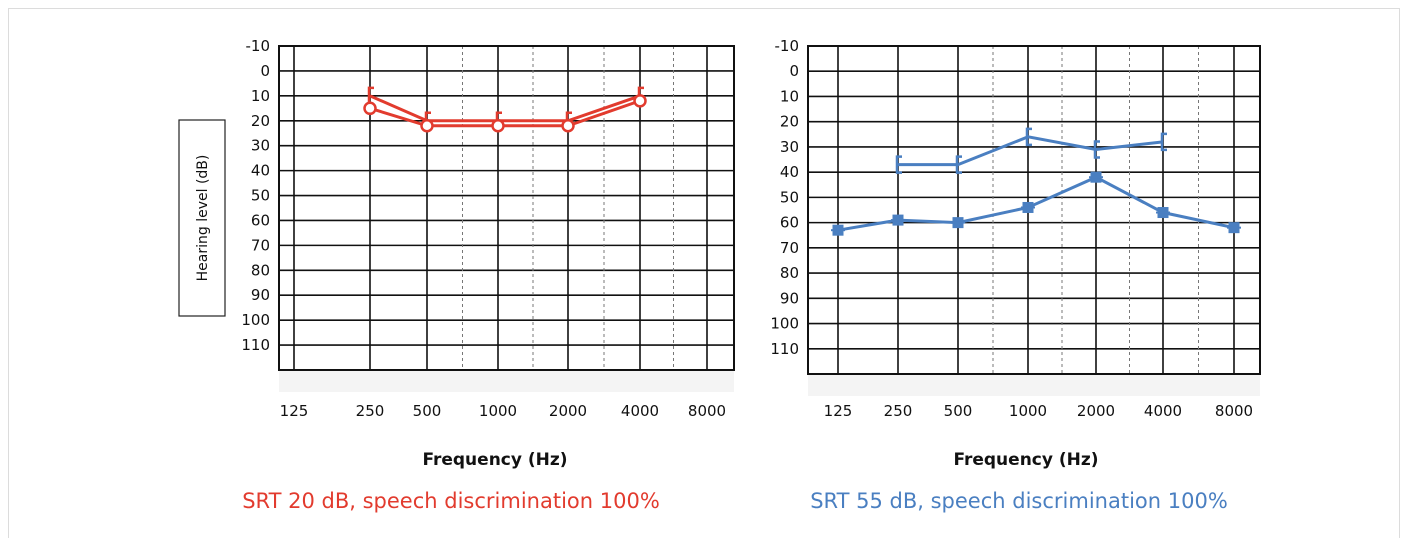  I want to click on chart-caption: SRT 55 dB, speech discrimination 100%, so click(1019, 501).